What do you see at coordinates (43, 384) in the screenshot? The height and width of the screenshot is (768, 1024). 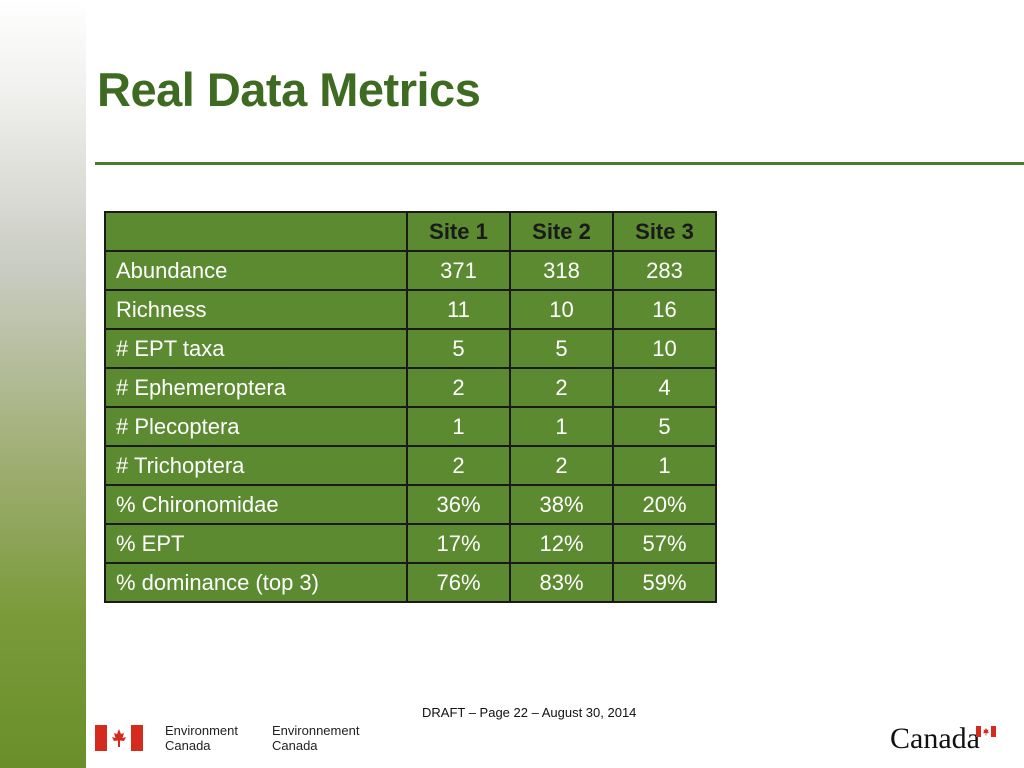 I see `side-gradient-bar` at bounding box center [43, 384].